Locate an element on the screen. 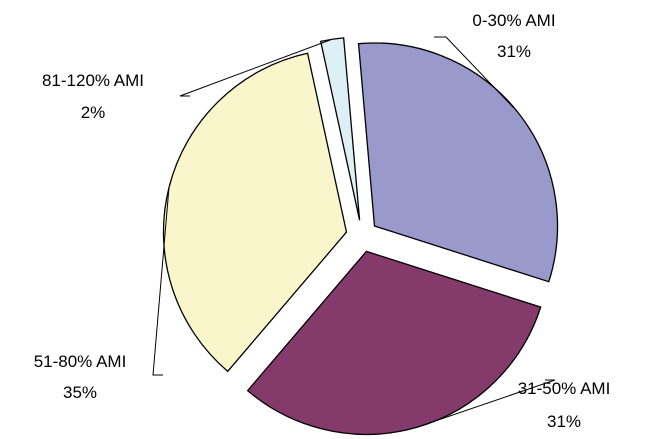 The height and width of the screenshot is (439, 651). slice-pct-31-50-ami: 31% is located at coordinates (564, 421).